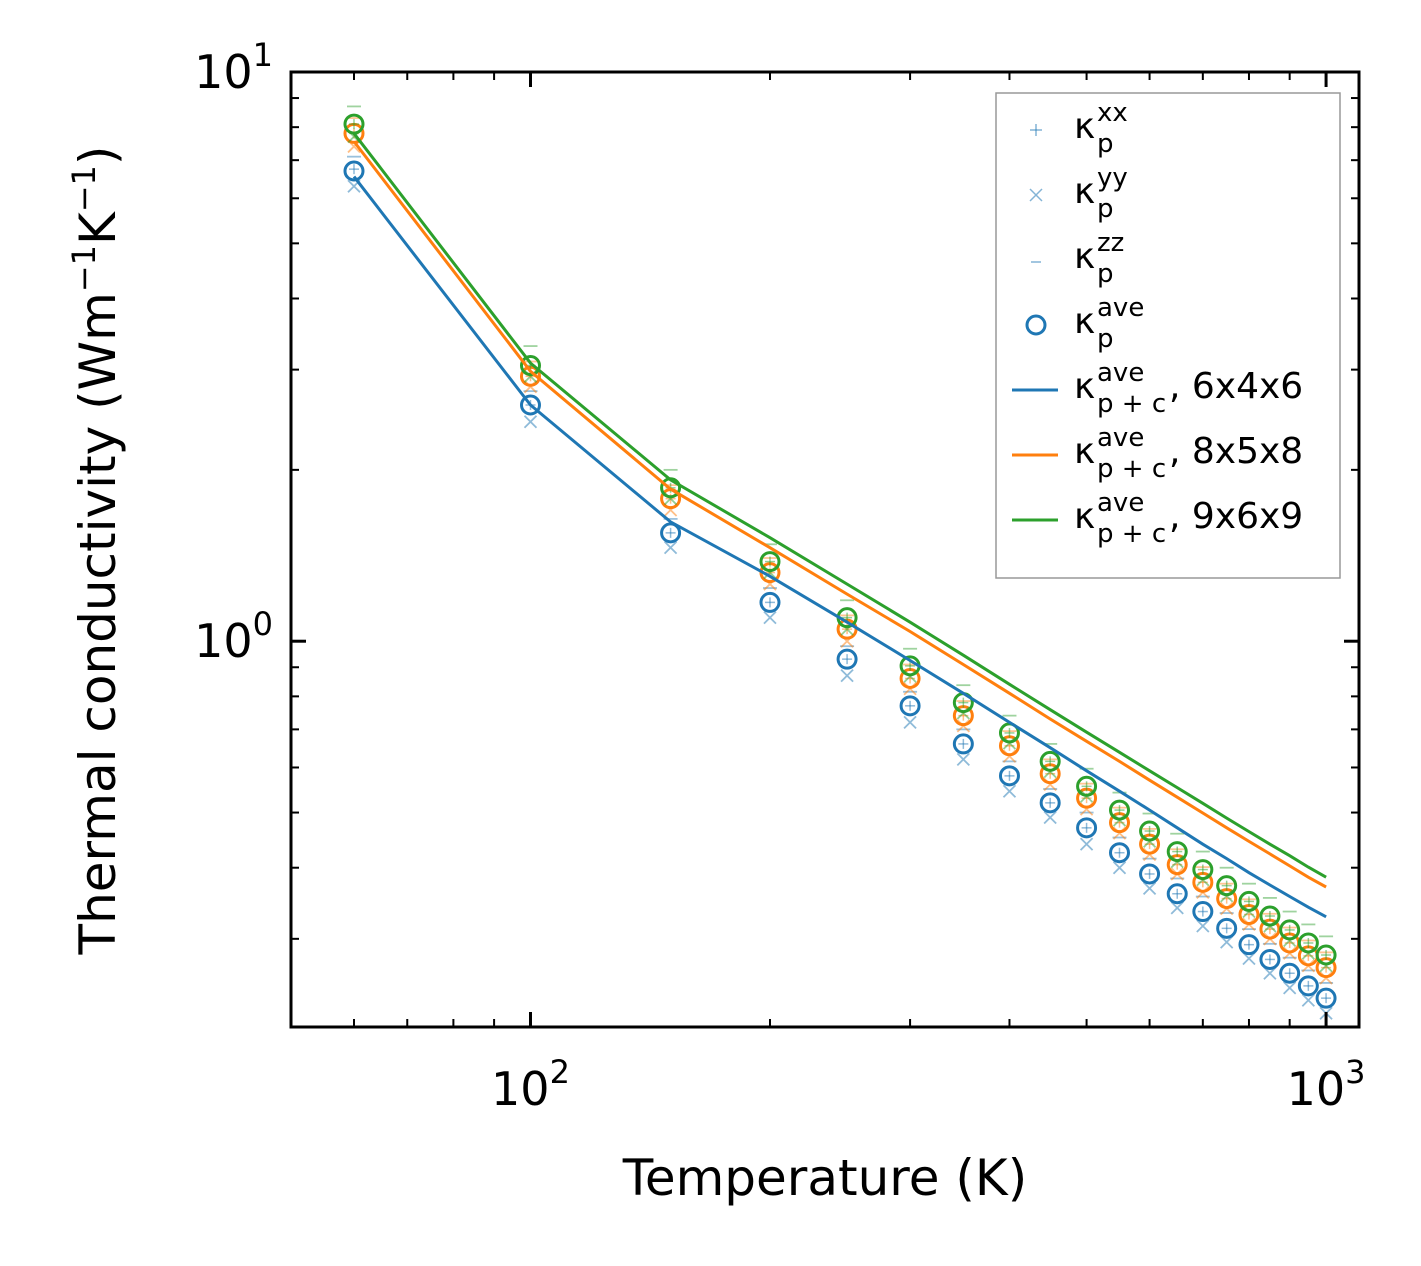  Describe the element at coordinates (1110, 243) in the screenshot. I see `legend-label-sup: zz` at that location.